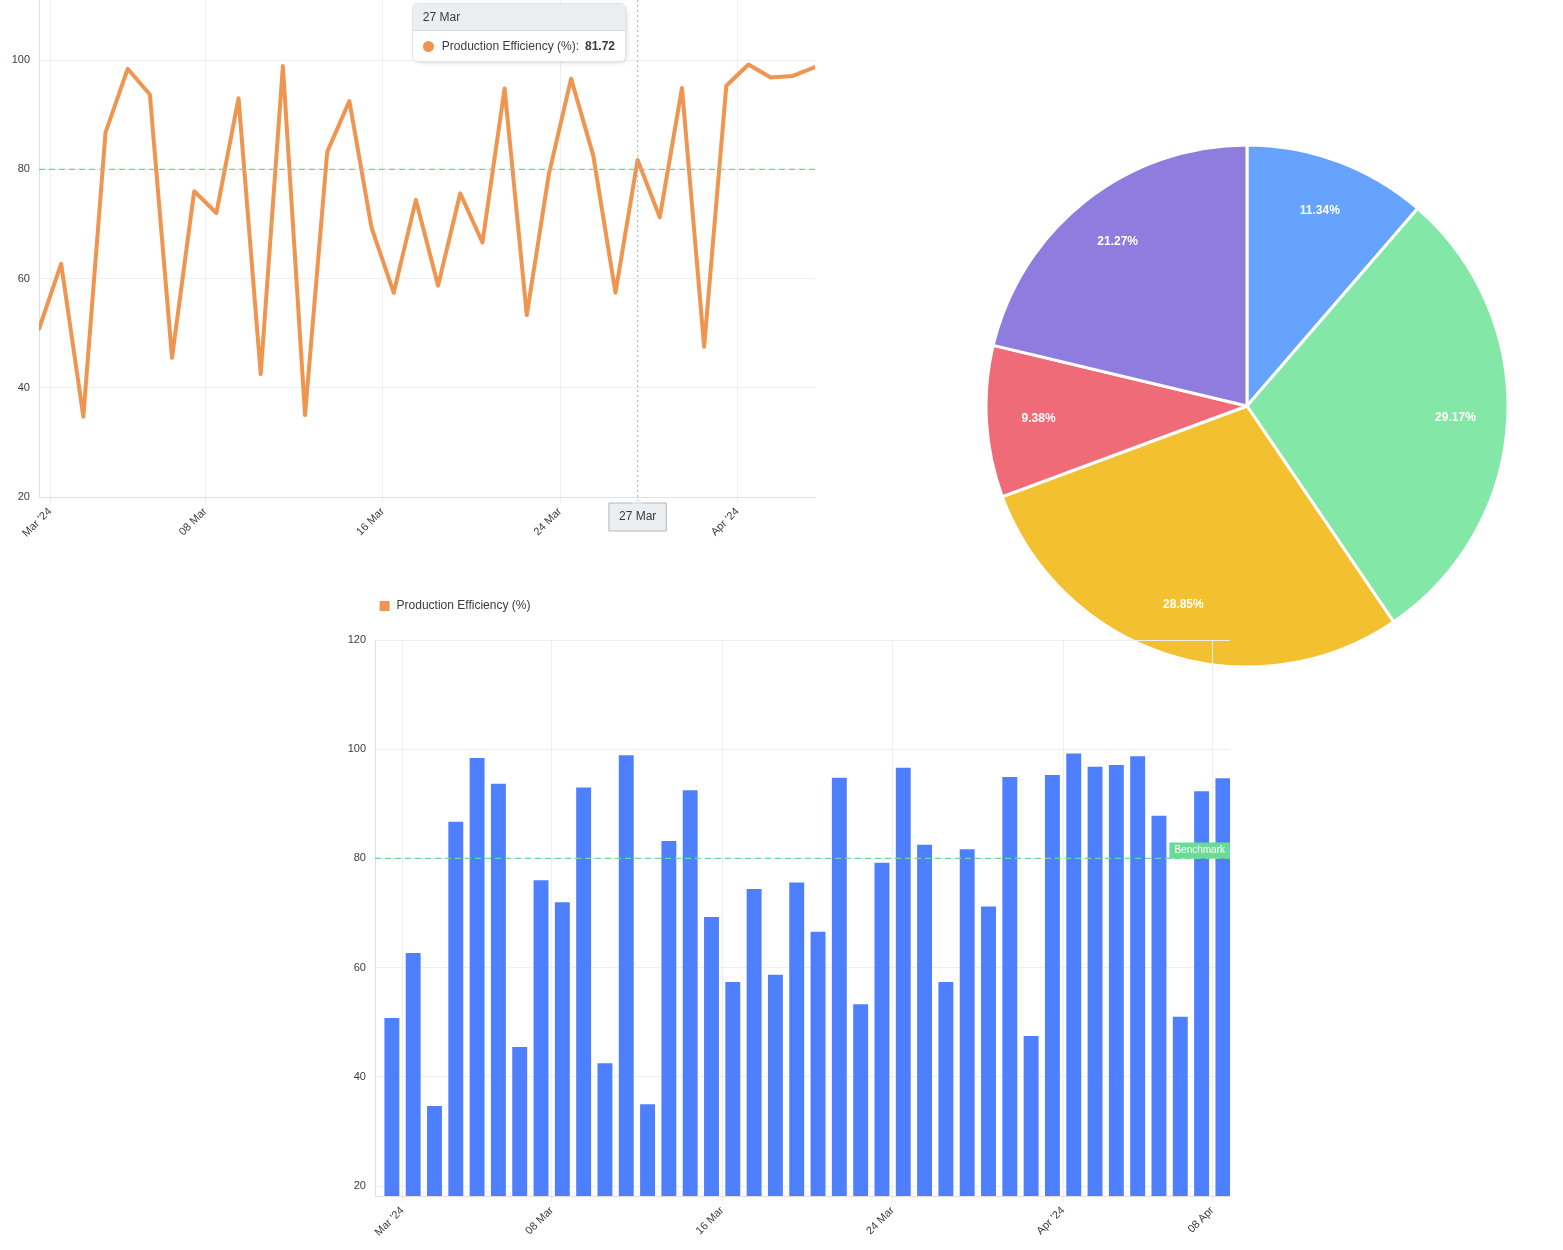  I want to click on x-tick-label: 08 Apr, so click(1200, 1219).